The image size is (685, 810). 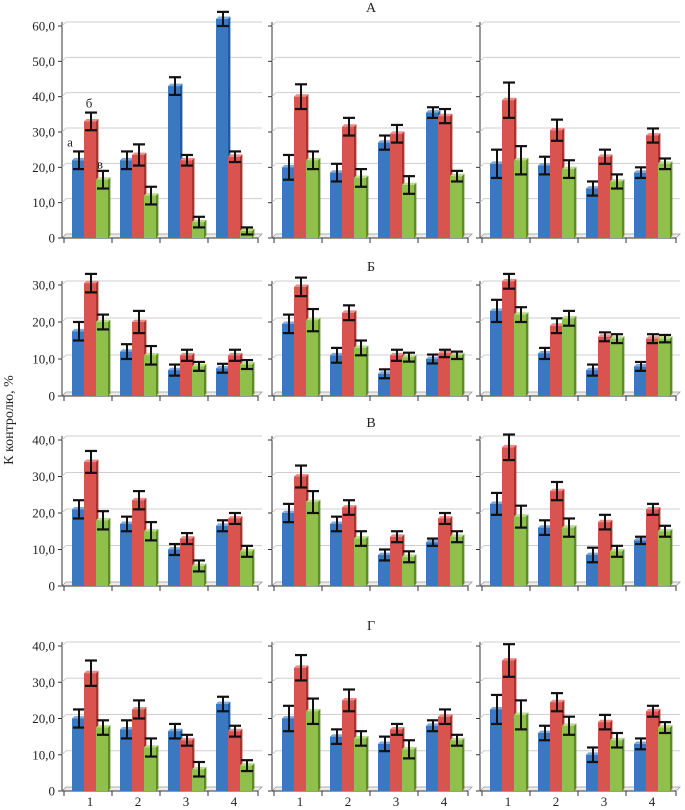 I want to click on row-title: А, so click(x=371, y=8).